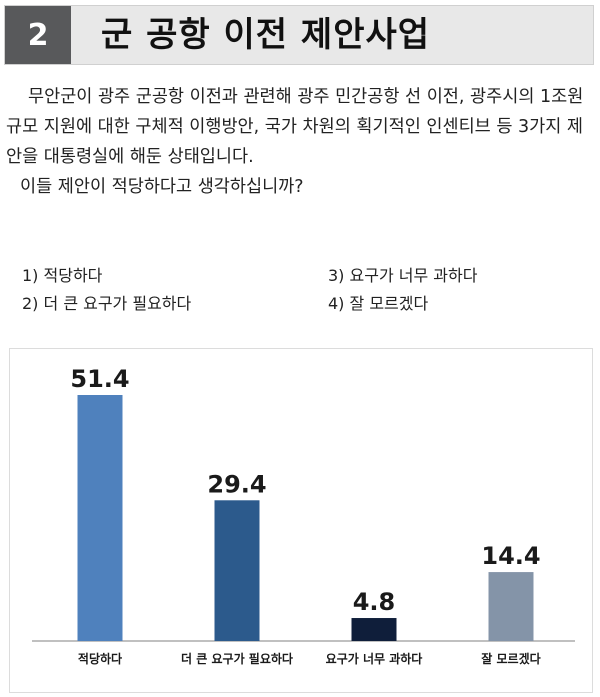 Image resolution: width=600 pixels, height=697 pixels. Describe the element at coordinates (374, 602) in the screenshot. I see `value-label-3: 4.8` at that location.